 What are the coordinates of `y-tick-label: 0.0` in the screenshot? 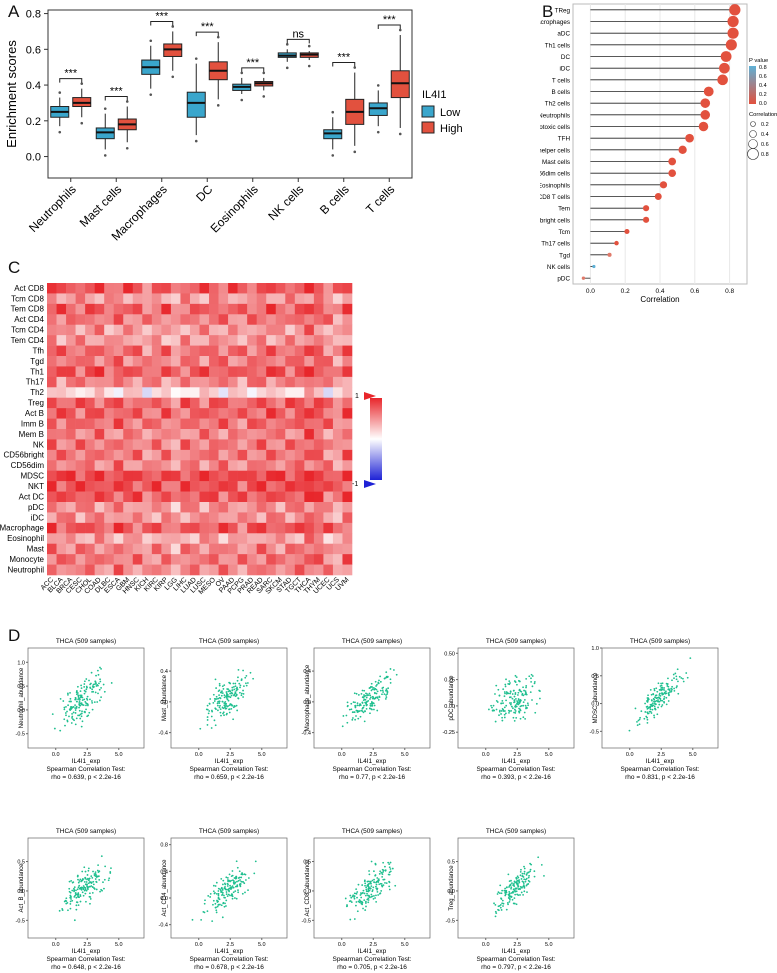 It's located at (307, 703).